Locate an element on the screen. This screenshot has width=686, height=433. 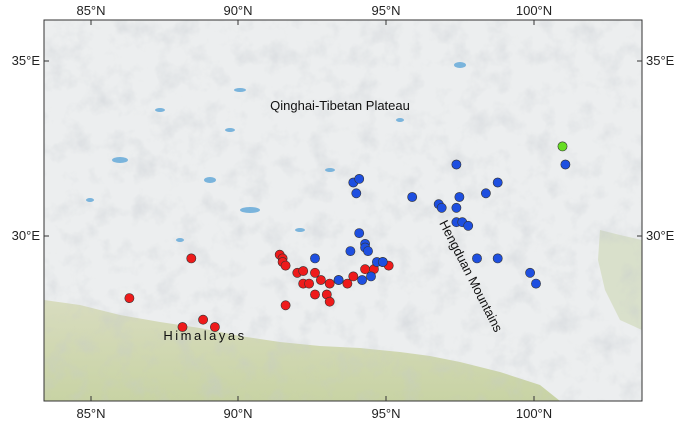
x-tick-bottom-90: 90°N is located at coordinates (237, 413).